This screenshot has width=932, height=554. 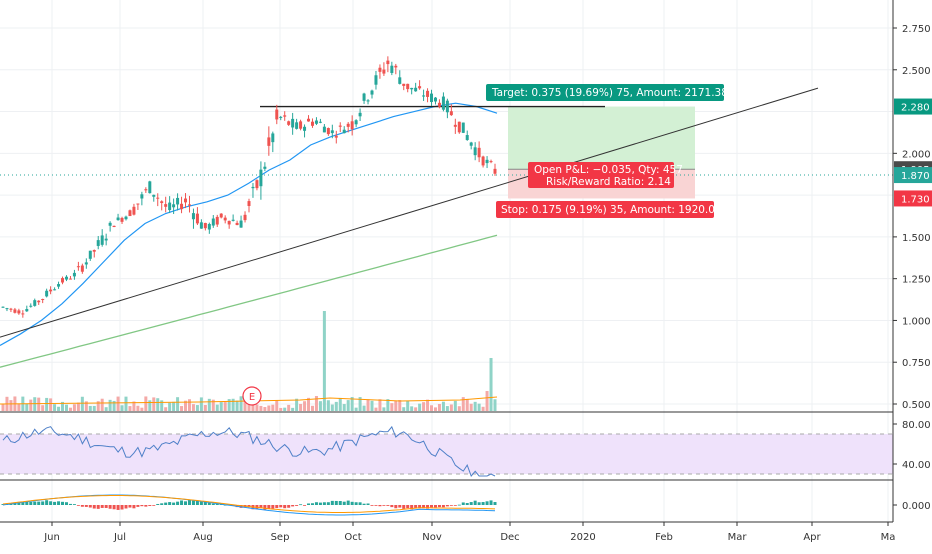 What do you see at coordinates (738, 537) in the screenshot?
I see `time-tick-label: Mar` at bounding box center [738, 537].